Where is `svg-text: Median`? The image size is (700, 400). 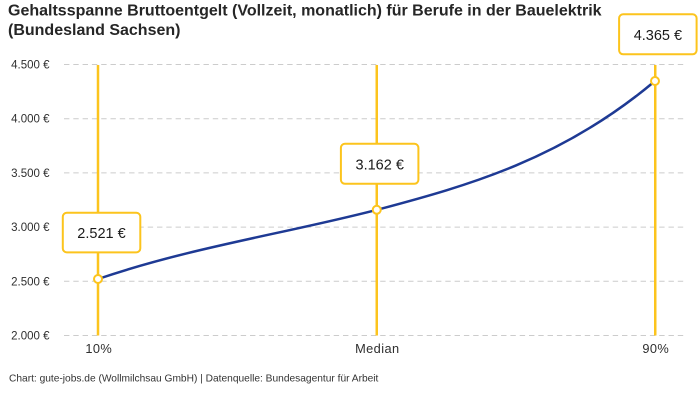 svg-text: Median is located at coordinates (377, 348).